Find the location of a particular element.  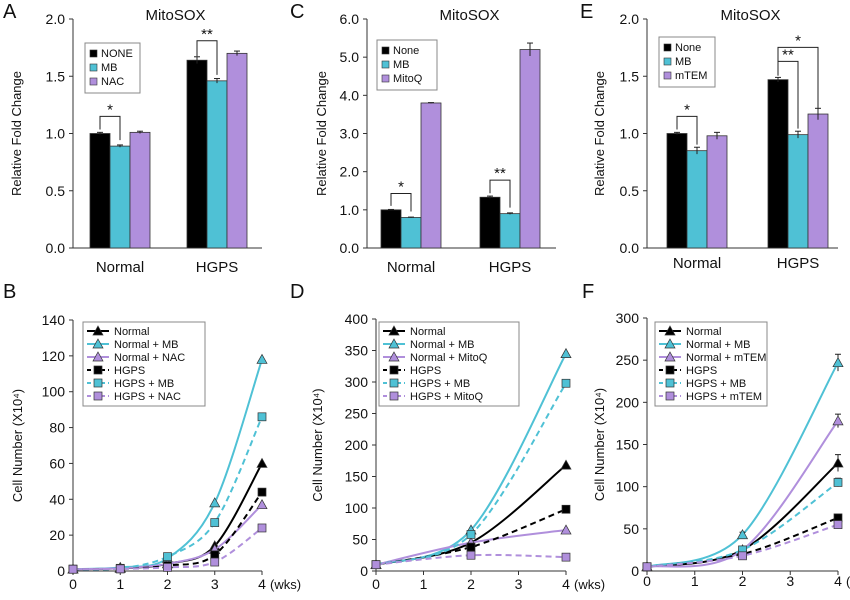

panel-f-y-axis-label: Cell Number (X10⁴) is located at coordinates (599, 444).